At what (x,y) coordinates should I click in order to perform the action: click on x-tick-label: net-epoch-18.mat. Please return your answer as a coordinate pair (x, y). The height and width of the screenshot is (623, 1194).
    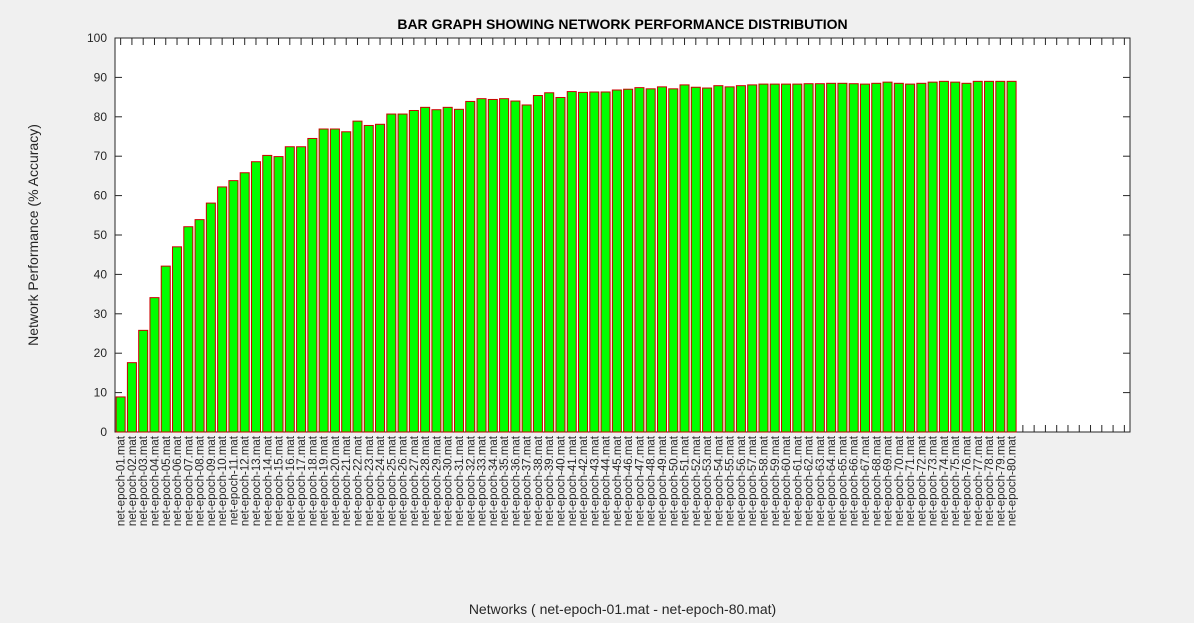
    Looking at the image, I should click on (313, 480).